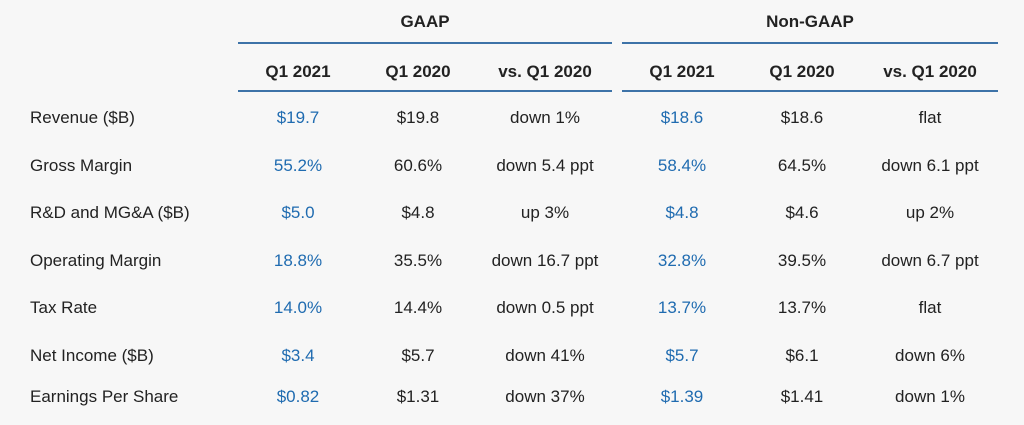 This screenshot has height=425, width=1024. What do you see at coordinates (930, 212) in the screenshot?
I see `non-gaap-change-cell: up 2%` at bounding box center [930, 212].